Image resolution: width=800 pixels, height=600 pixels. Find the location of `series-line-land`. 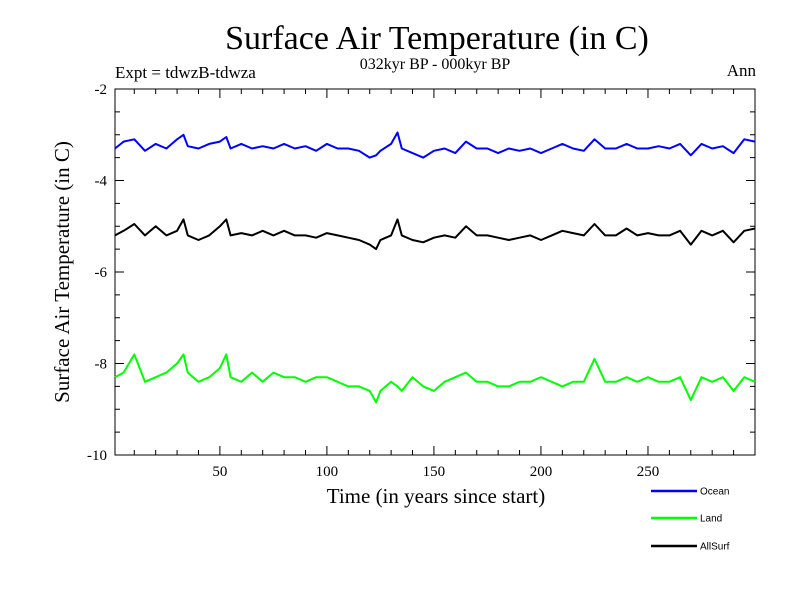

series-line-land is located at coordinates (435, 378).